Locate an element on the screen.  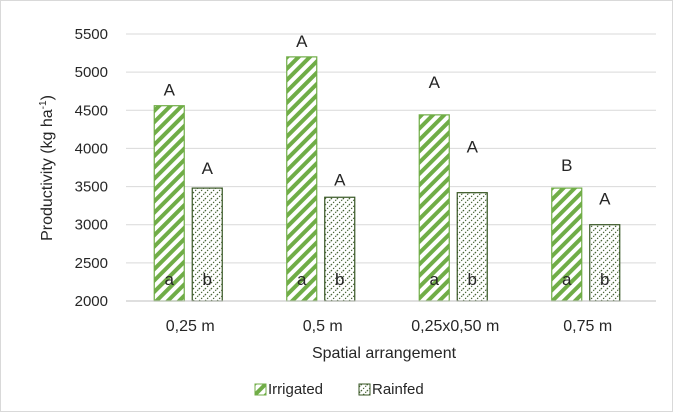
x-axis-ticks: 0,25 m 0,5 m 0,25x0,50 m 0,75 m is located at coordinates (389, 326).